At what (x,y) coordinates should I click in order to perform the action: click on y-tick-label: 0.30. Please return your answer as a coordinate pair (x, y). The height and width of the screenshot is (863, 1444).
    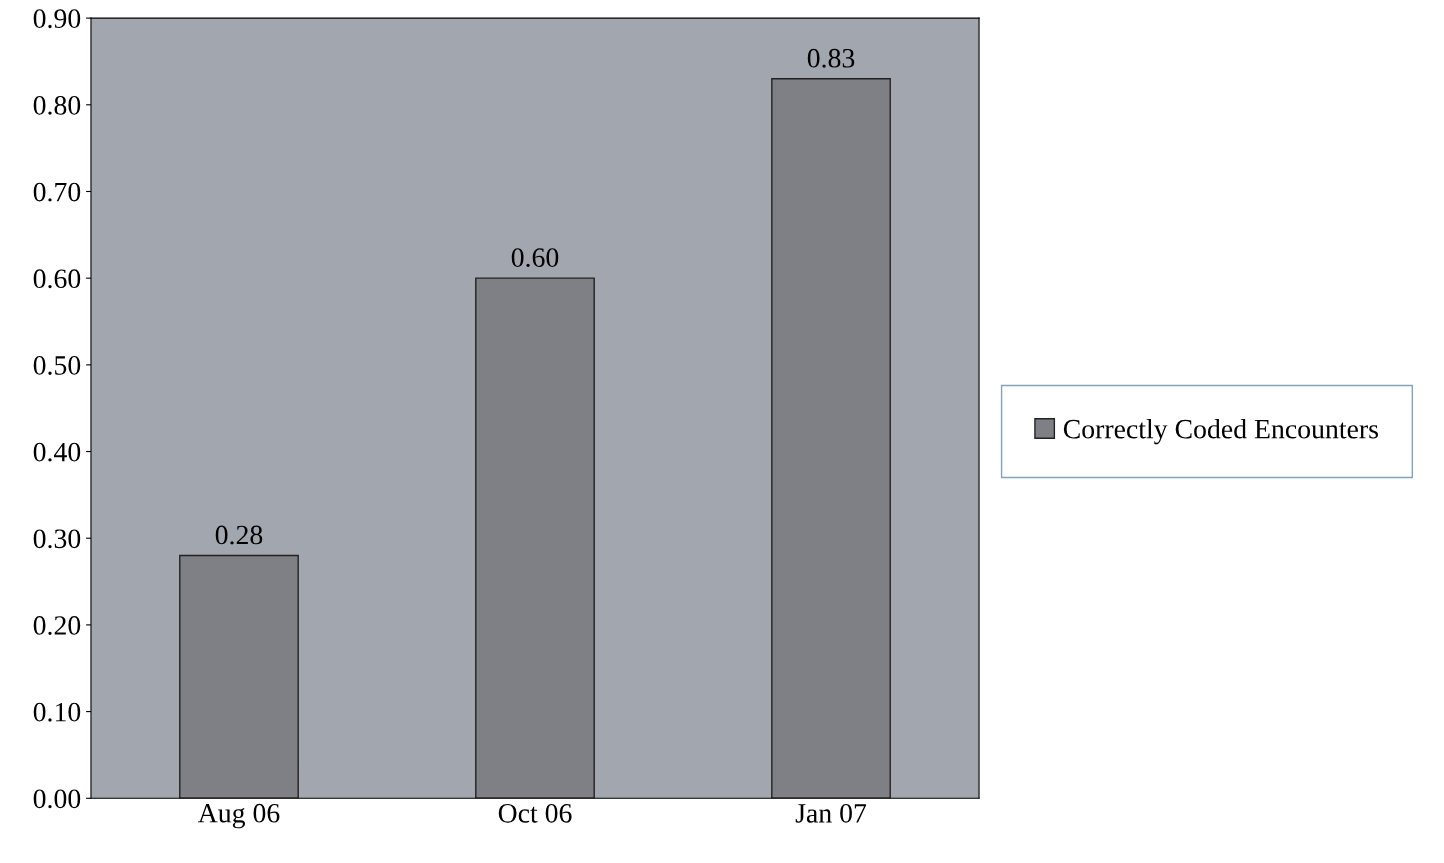
    Looking at the image, I should click on (57, 539).